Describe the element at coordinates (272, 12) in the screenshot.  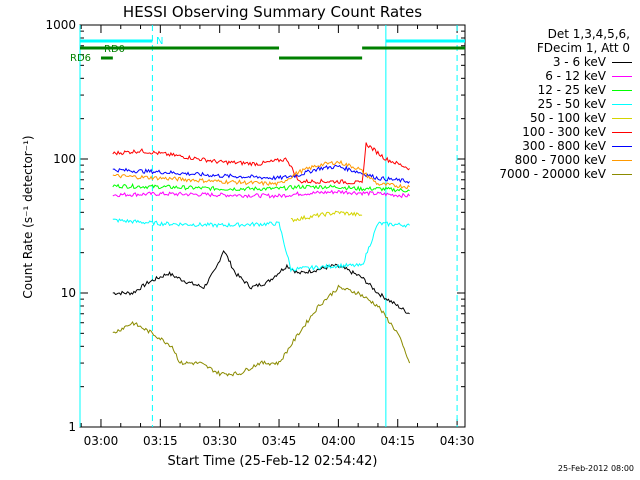
I see `chart-title: HESSI Observing Summary Count Rates` at that location.